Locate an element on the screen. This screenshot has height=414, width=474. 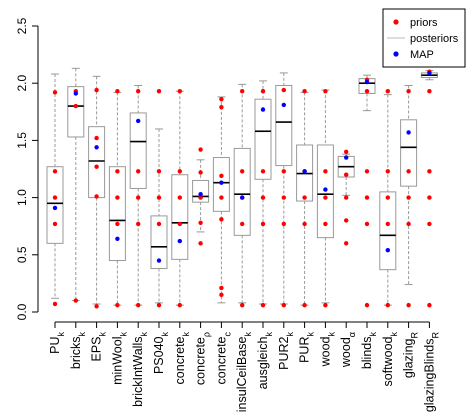
legend-entry-0: priors is located at coordinates (415, 23).